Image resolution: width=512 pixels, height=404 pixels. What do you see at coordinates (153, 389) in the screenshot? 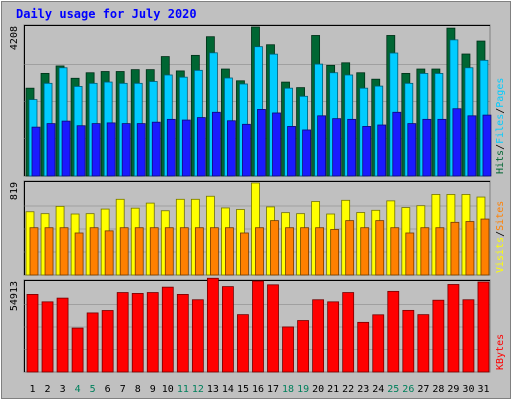
I see `day-label: 9` at bounding box center [153, 389].